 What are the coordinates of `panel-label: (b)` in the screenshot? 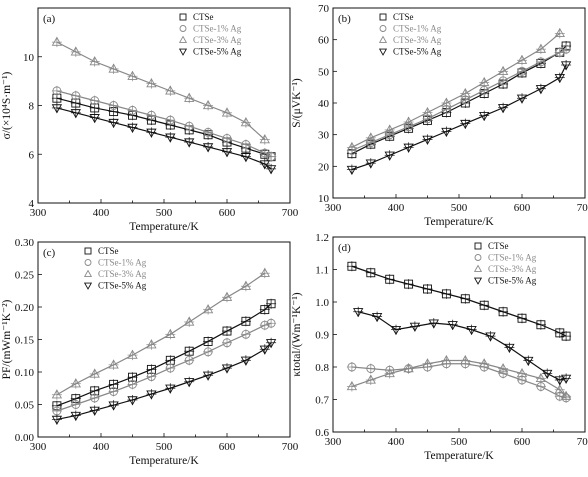 It's located at (344, 19).